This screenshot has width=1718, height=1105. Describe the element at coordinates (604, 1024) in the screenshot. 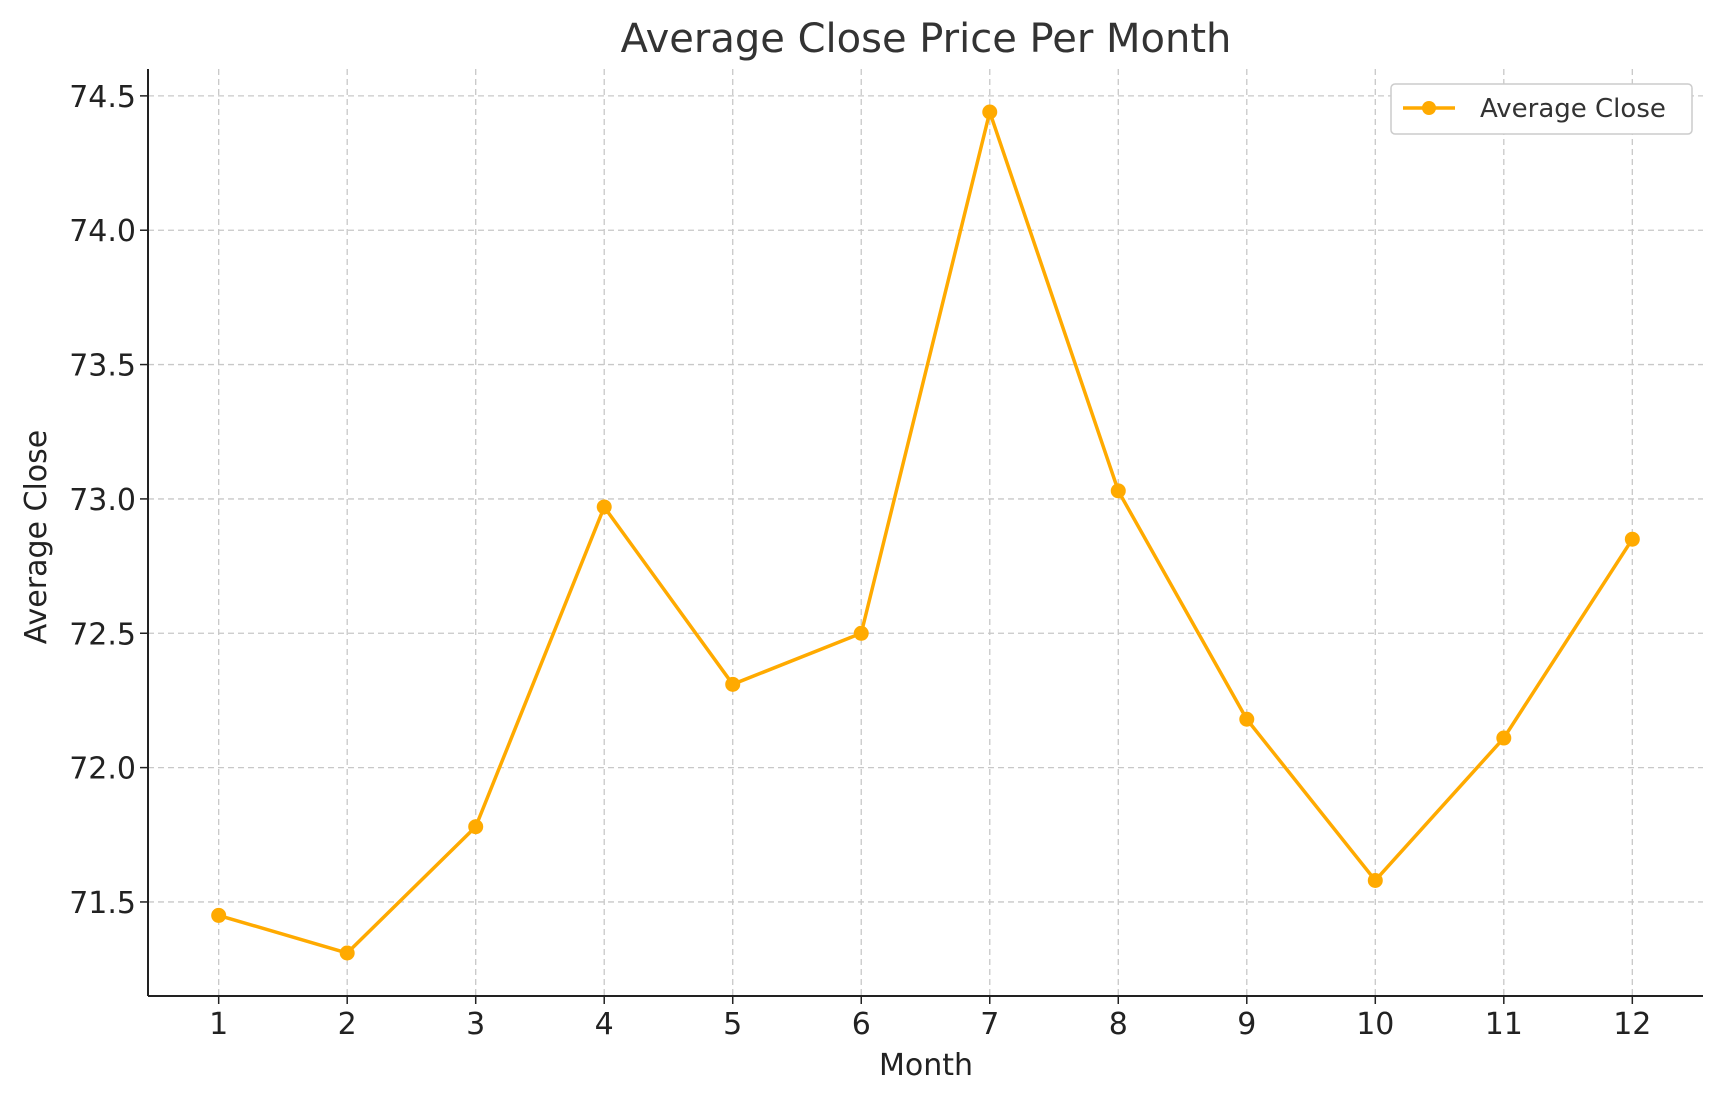

I see `x-tick-label: 4` at that location.